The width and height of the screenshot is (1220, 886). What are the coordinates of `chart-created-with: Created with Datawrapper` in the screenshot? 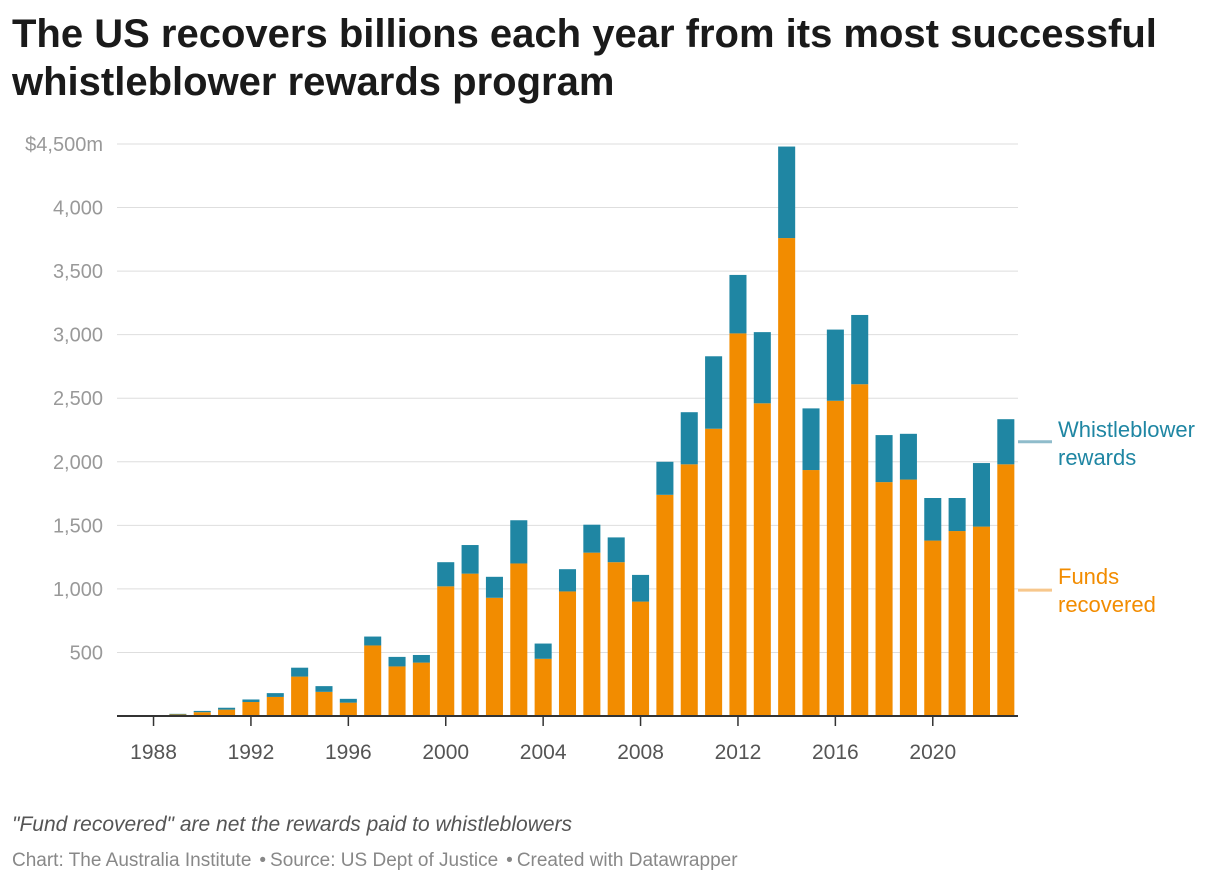 It's located at (627, 860).